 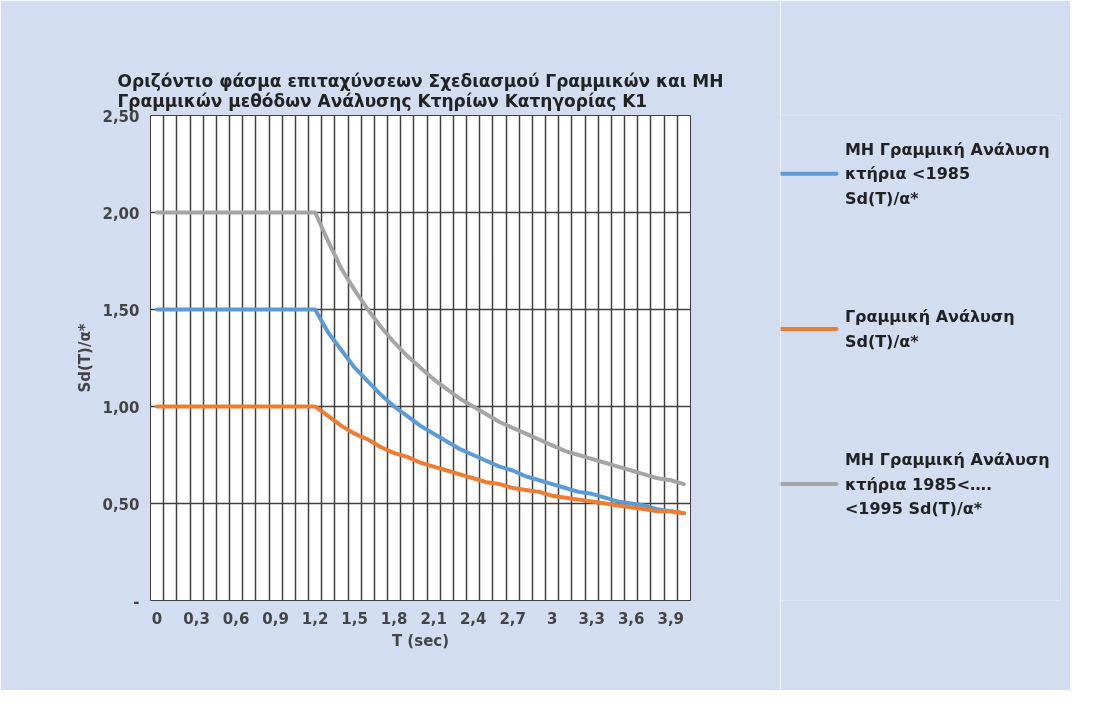 I want to click on x-tick-label: 2,1, so click(x=433, y=618).